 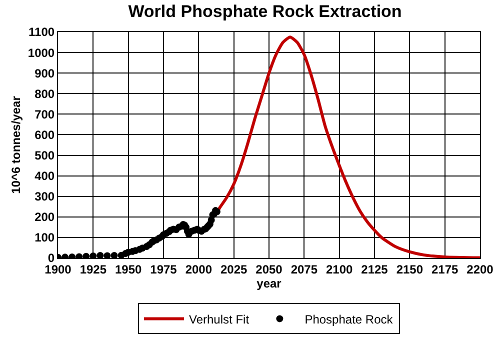 I want to click on y-tick-label: 200, so click(x=44, y=217).